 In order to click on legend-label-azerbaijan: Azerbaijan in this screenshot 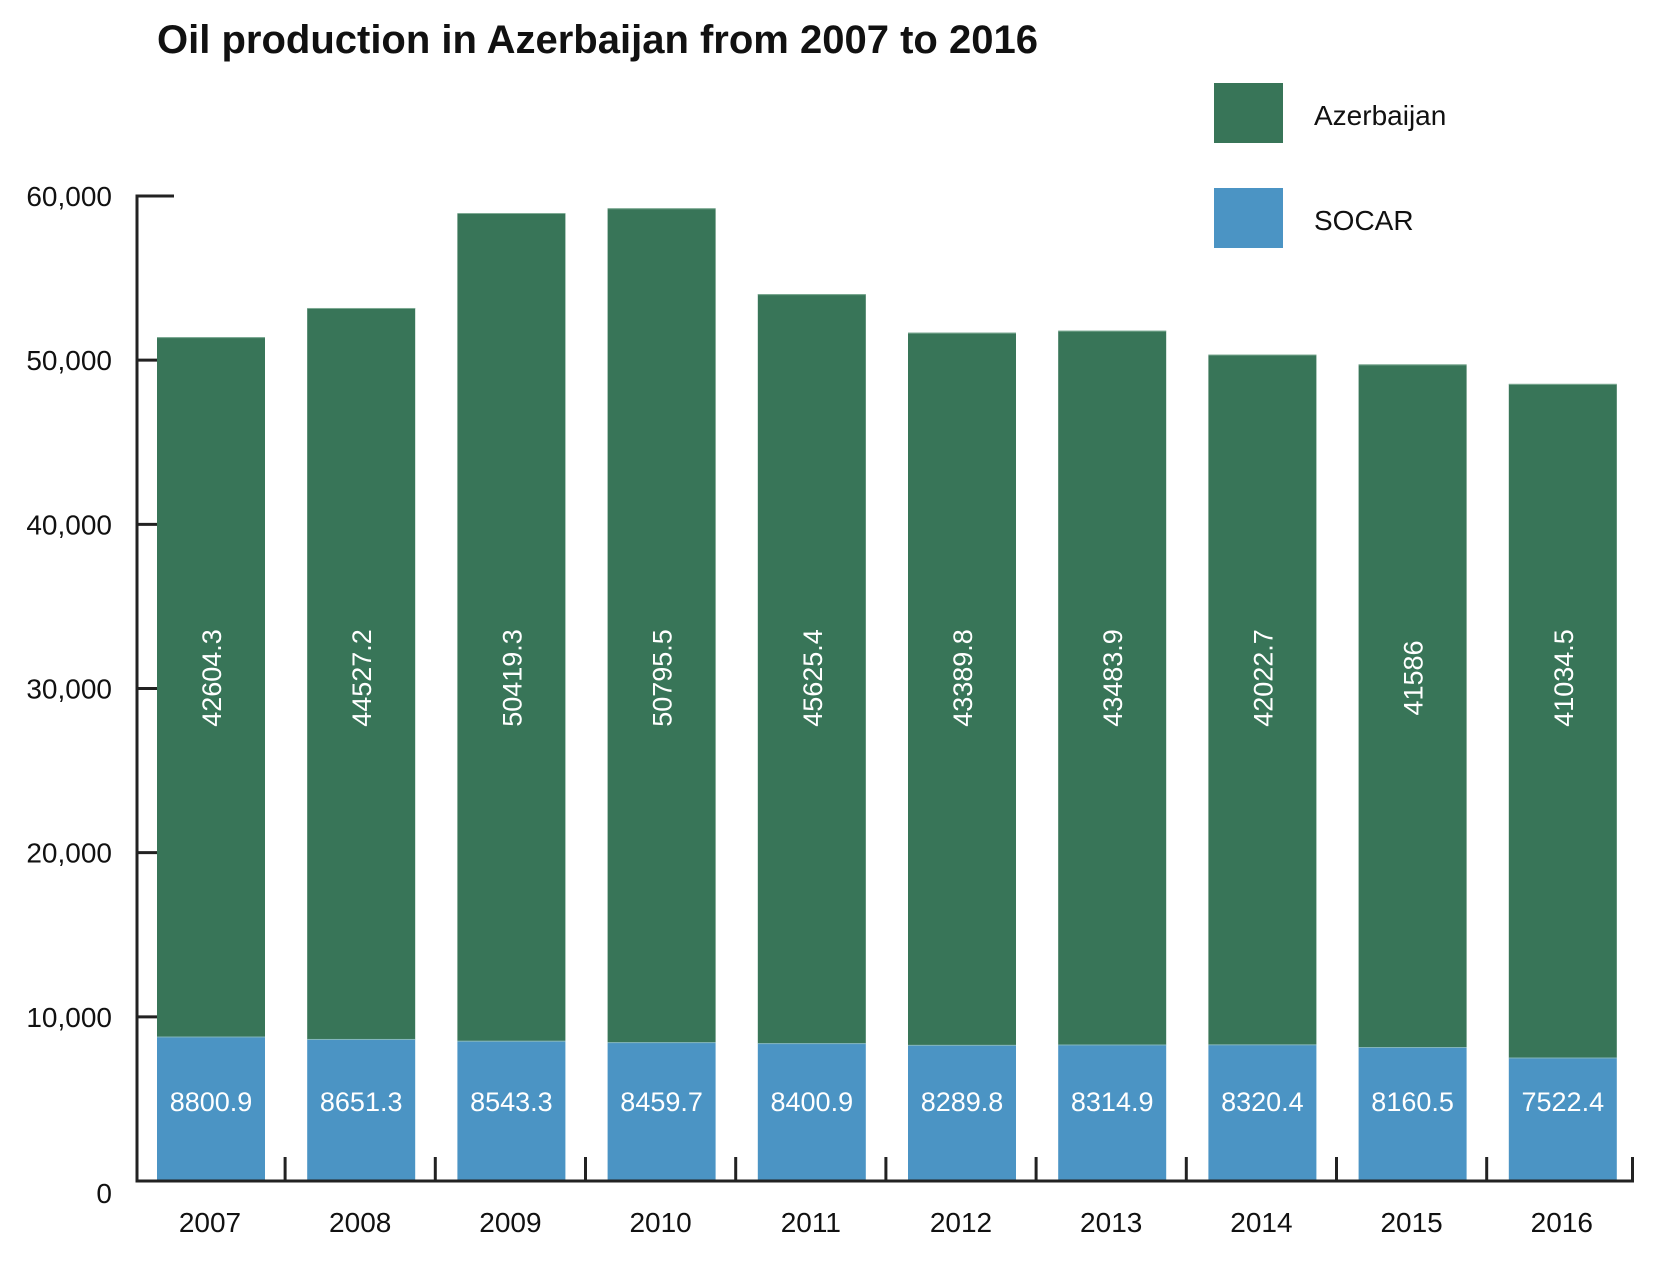, I will do `click(1380, 115)`.